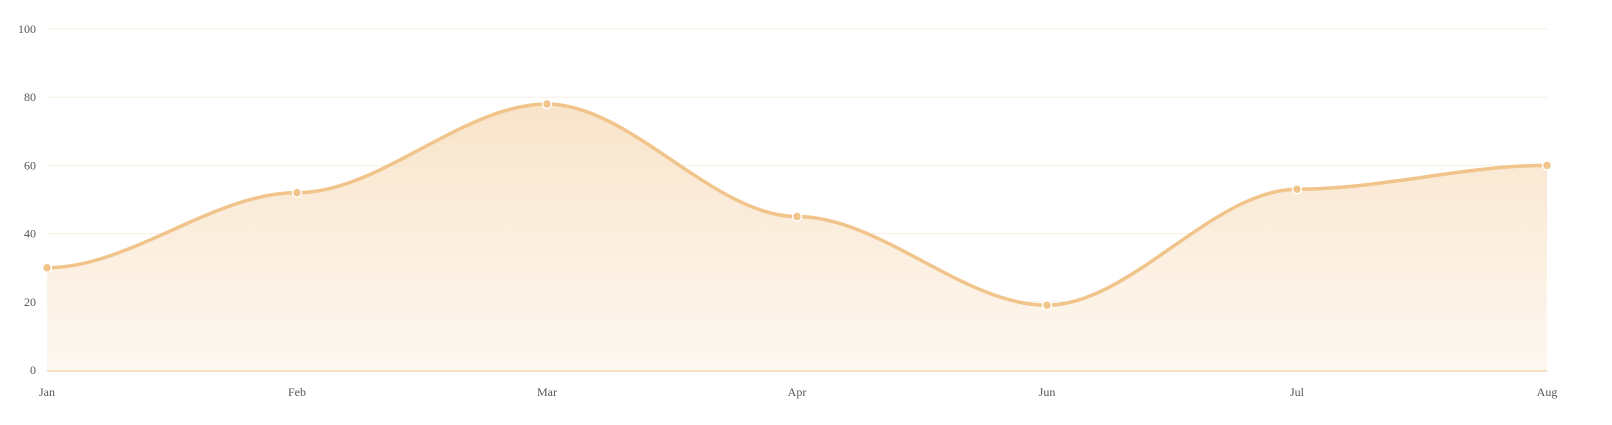 The height and width of the screenshot is (425, 1612). I want to click on x-axis-ticks: Jan Feb Mar Apr Jun Jul Aug, so click(798, 392).